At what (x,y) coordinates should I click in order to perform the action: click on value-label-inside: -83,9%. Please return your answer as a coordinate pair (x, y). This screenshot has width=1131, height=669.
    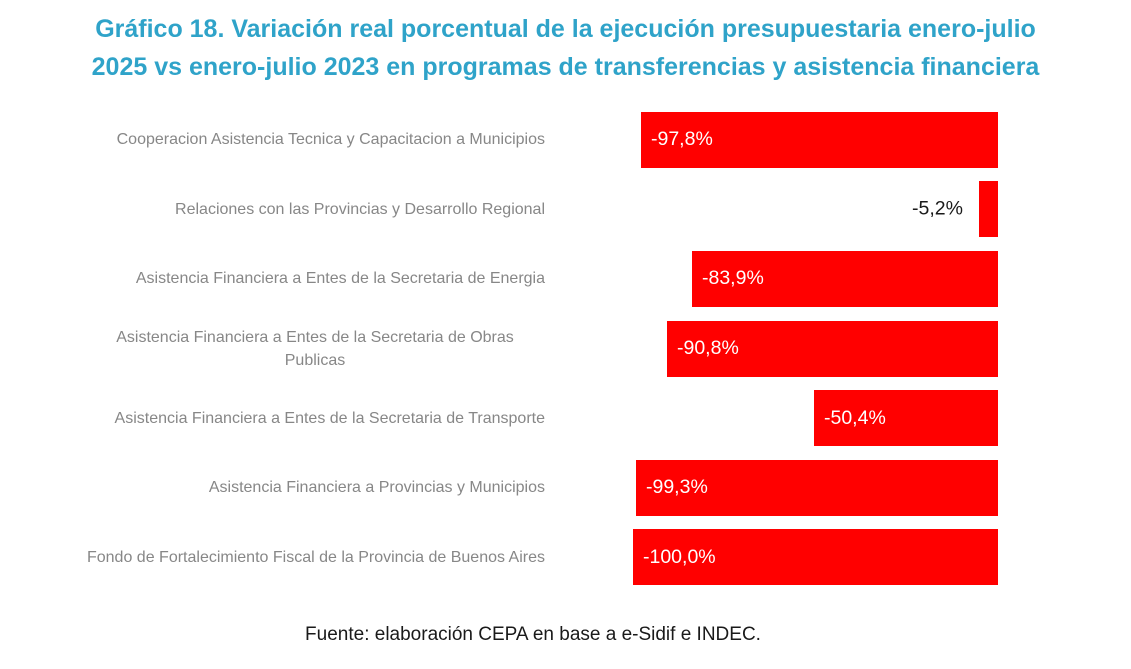
    Looking at the image, I should click on (733, 278).